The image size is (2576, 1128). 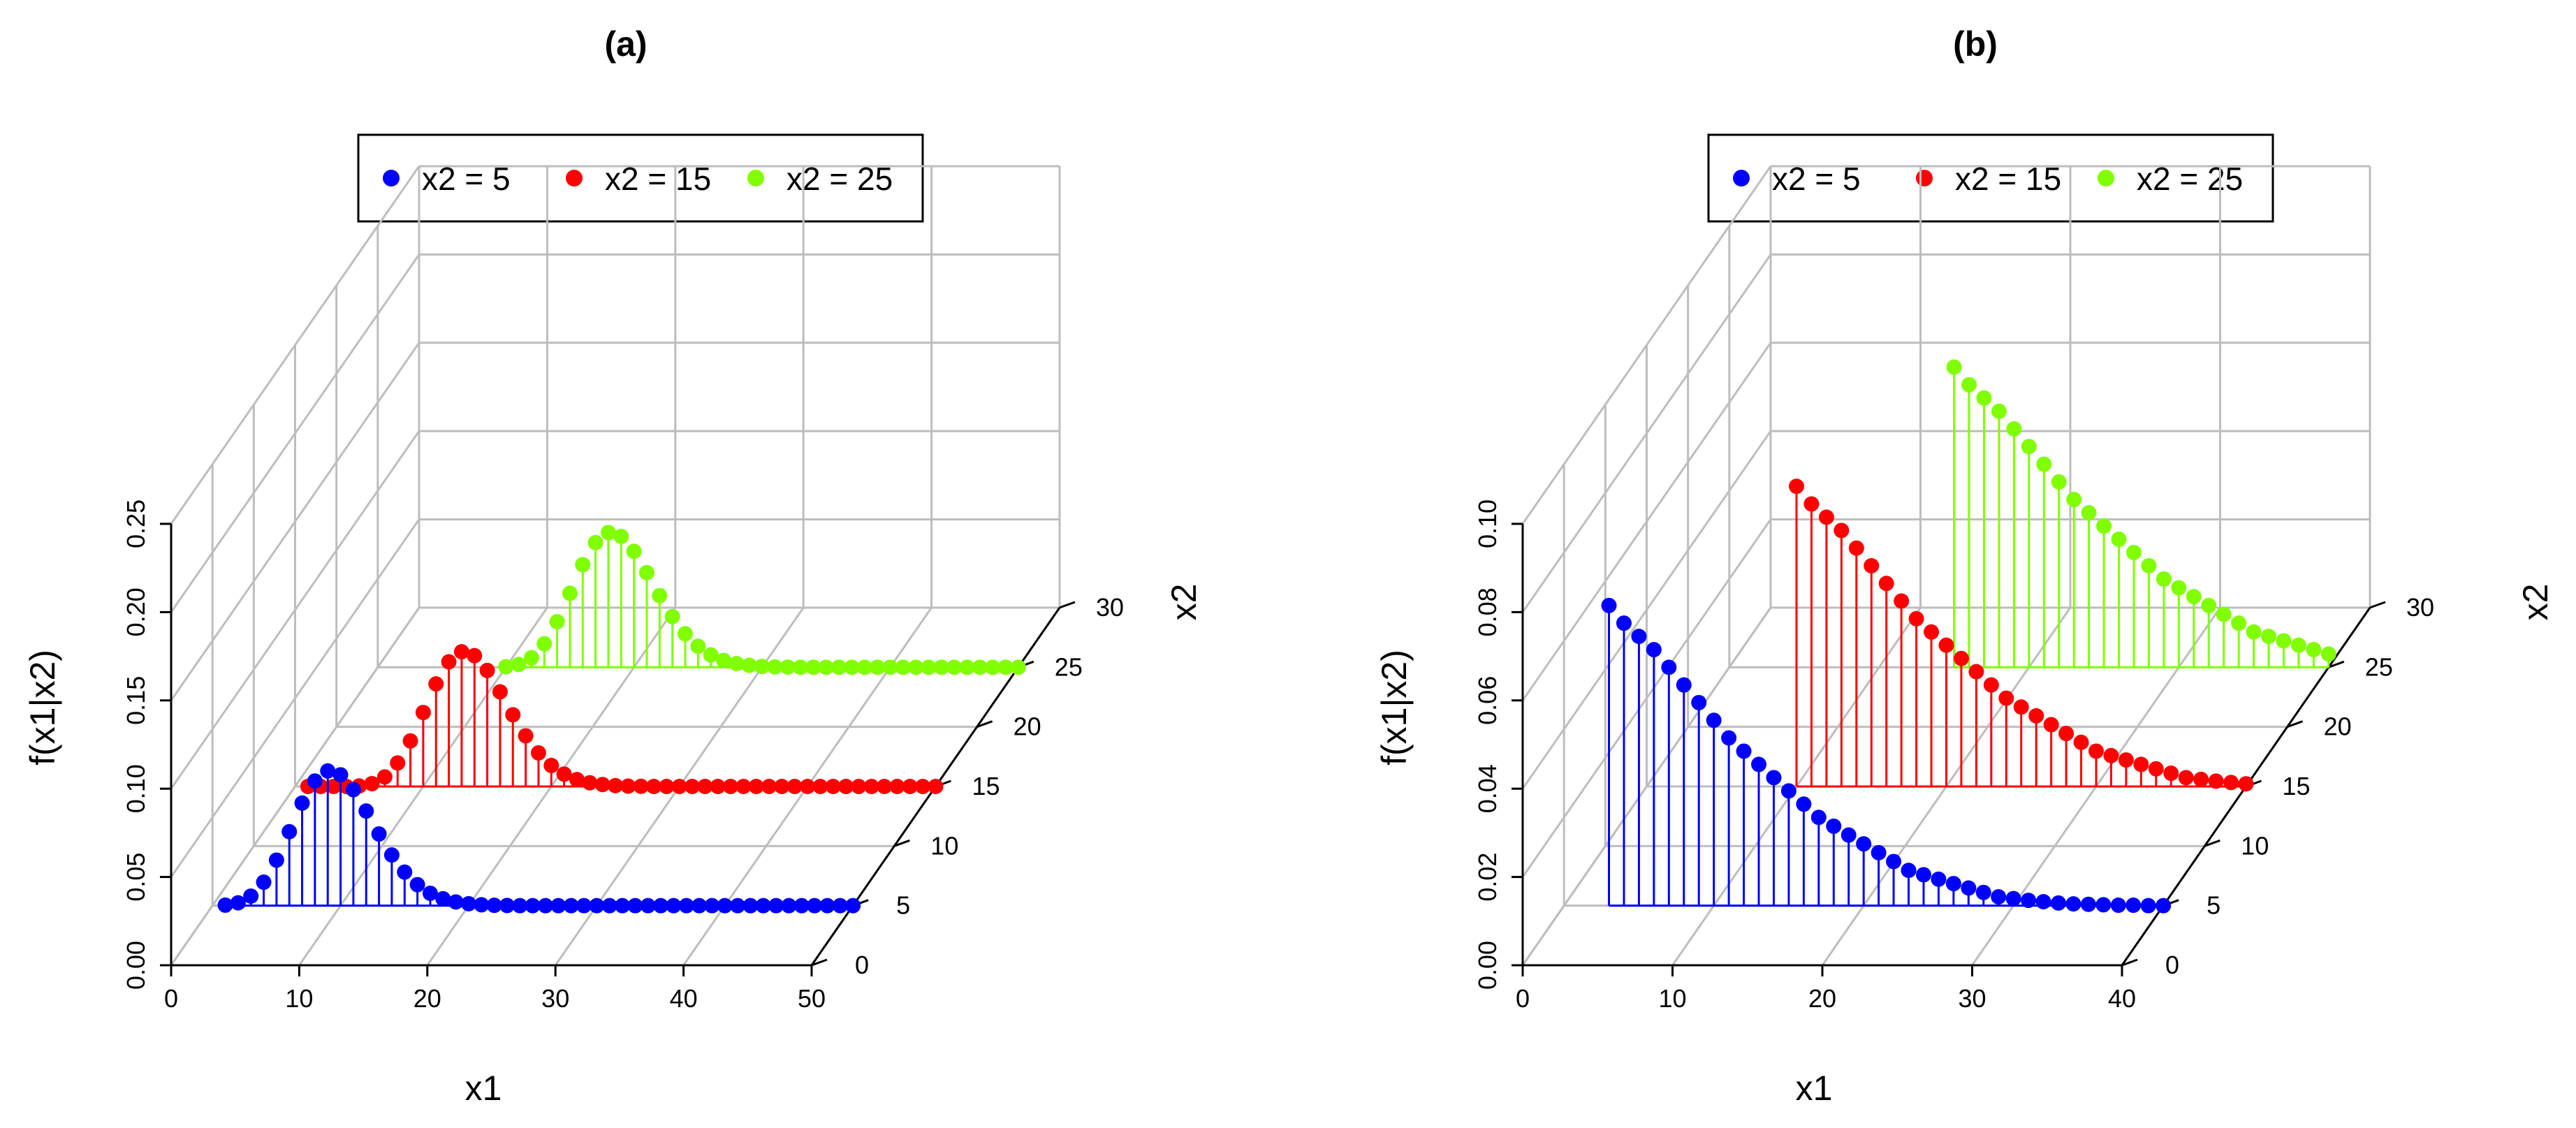 I want to click on x-tick-label: 40, so click(x=2122, y=999).